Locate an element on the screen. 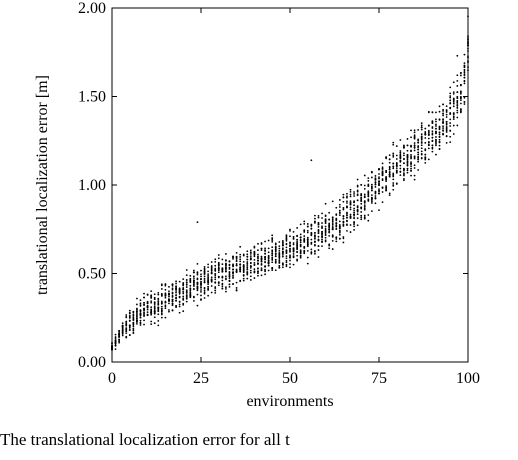  x-axis-label: environments is located at coordinates (289, 401).